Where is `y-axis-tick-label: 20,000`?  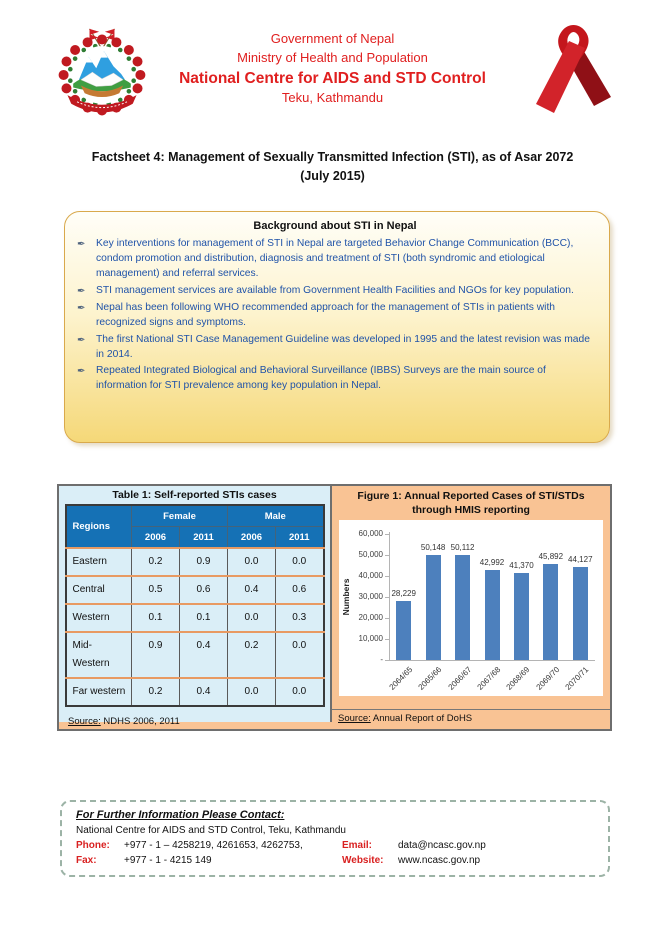
y-axis-tick-label: 20,000 is located at coordinates (370, 618).